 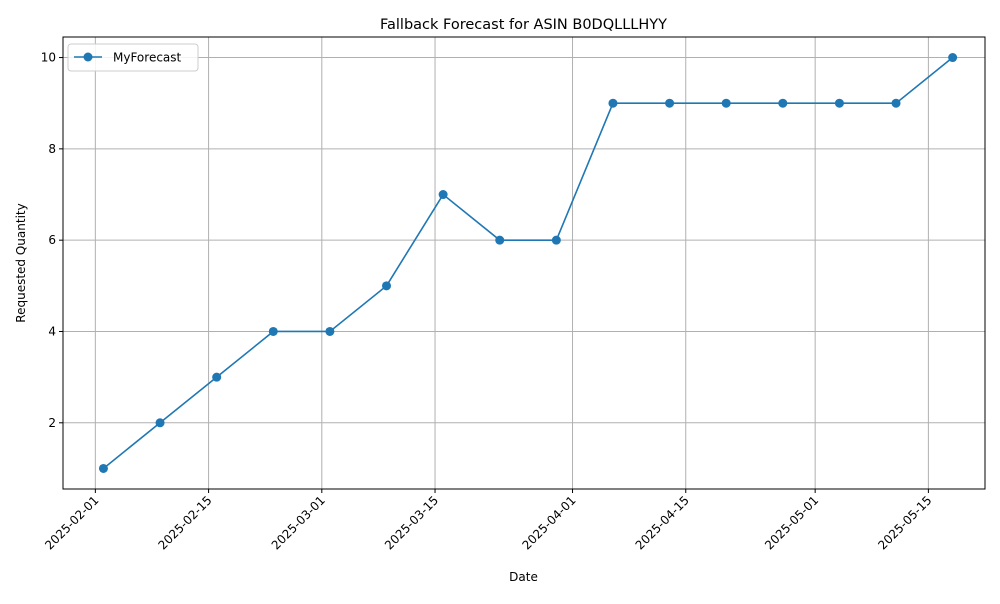 What do you see at coordinates (147, 58) in the screenshot?
I see `legend-label: MyForecast` at bounding box center [147, 58].